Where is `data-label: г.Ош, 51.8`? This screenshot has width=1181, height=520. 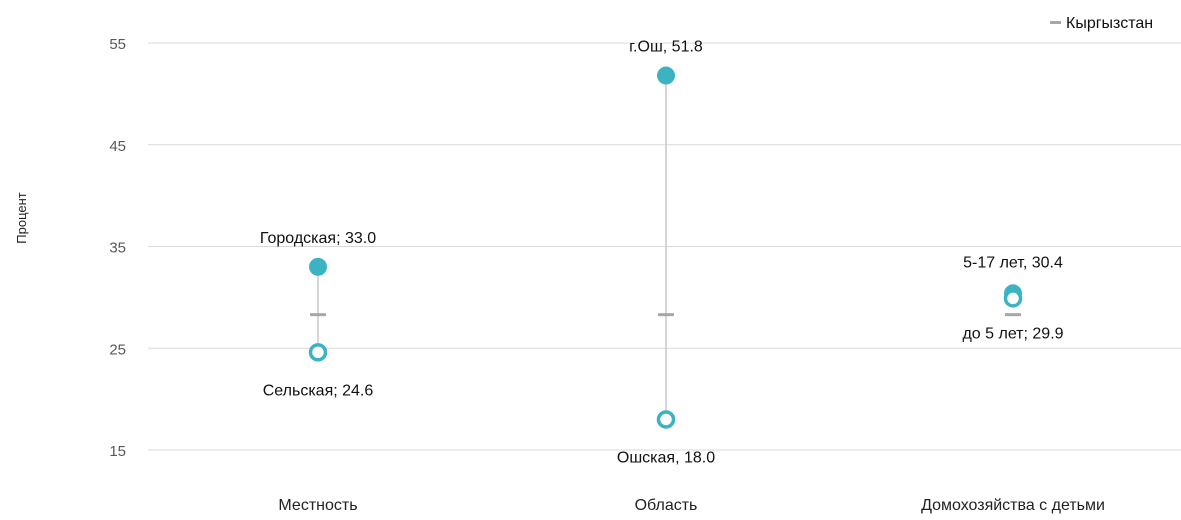 data-label: г.Ош, 51.8 is located at coordinates (666, 47).